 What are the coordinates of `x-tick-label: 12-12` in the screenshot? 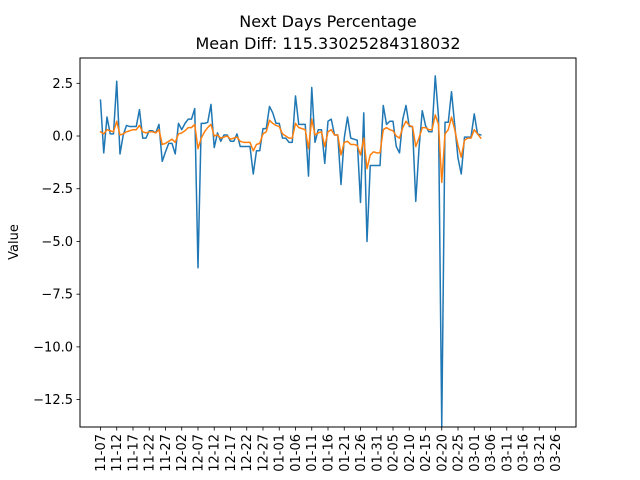 It's located at (215, 453).